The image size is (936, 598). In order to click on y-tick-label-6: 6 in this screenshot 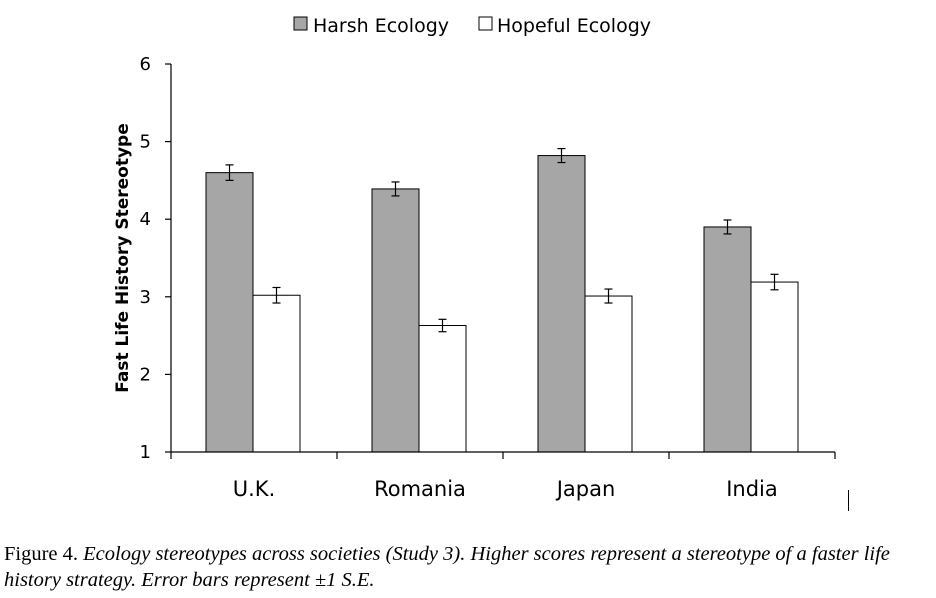, I will do `click(145, 64)`.